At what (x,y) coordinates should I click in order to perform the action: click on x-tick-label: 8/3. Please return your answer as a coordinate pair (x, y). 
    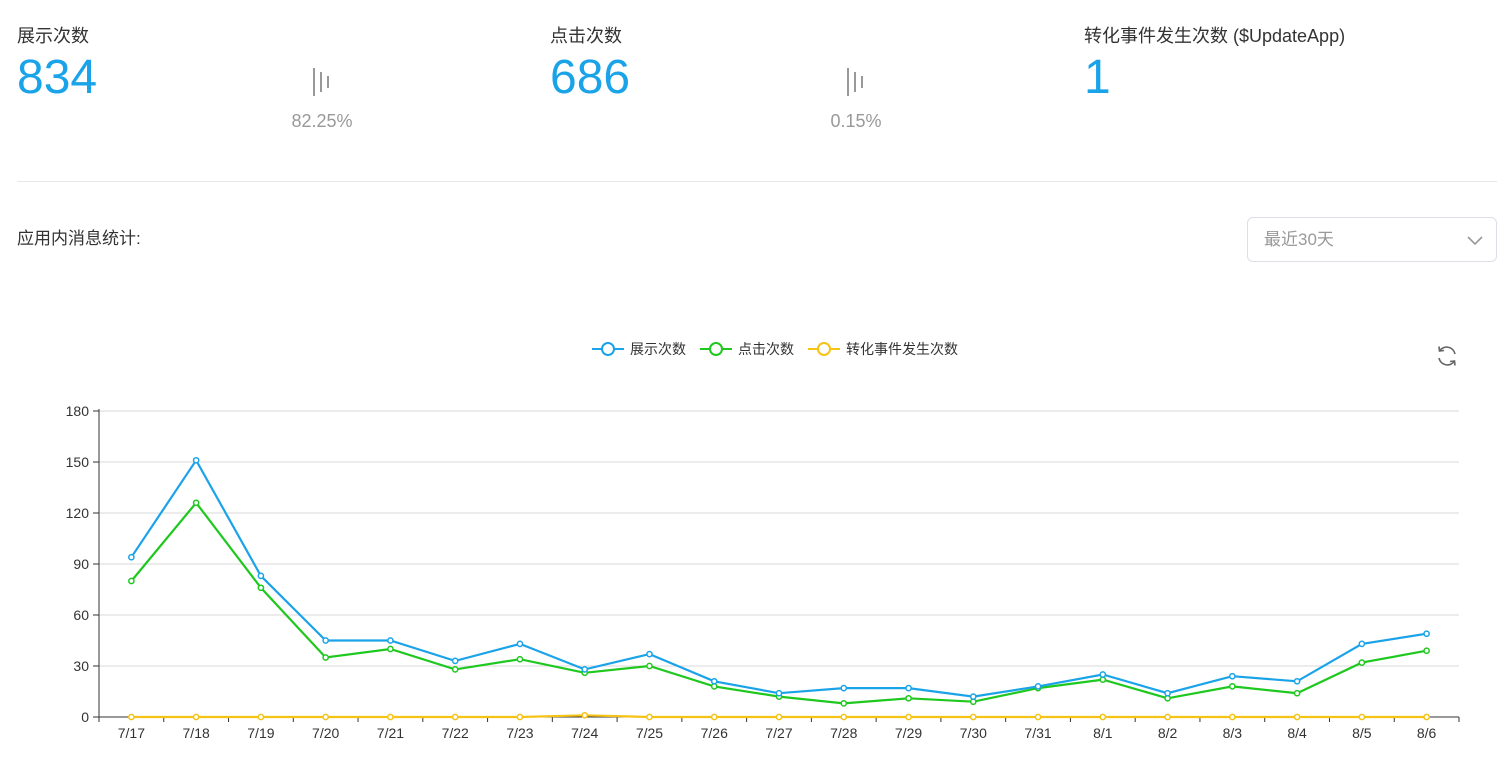
    Looking at the image, I should click on (1233, 733).